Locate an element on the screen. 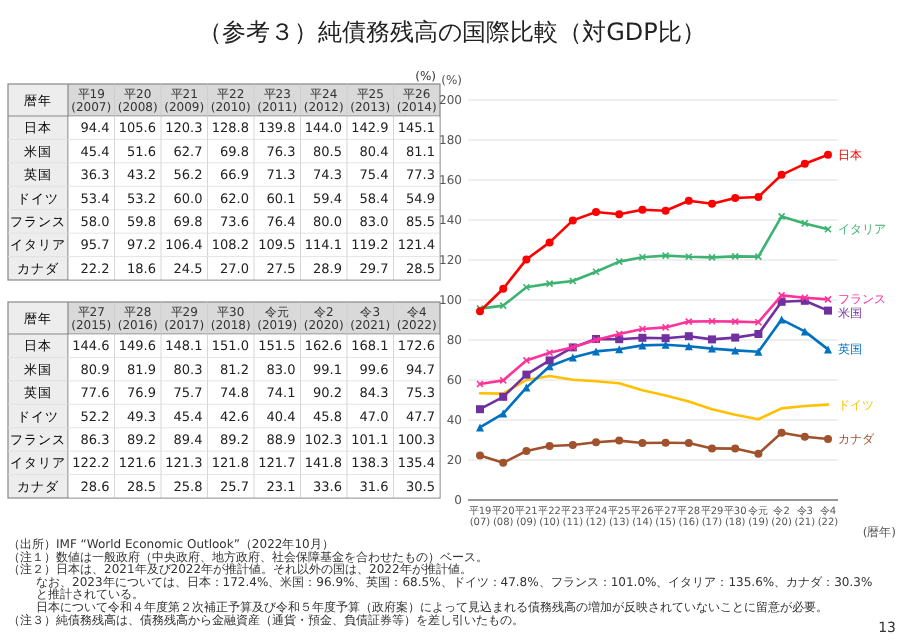 Image resolution: width=906 pixels, height=640 pixels. chart-title: （参考３）純債務残高の国際比較（対GDP比） is located at coordinates (452, 32).